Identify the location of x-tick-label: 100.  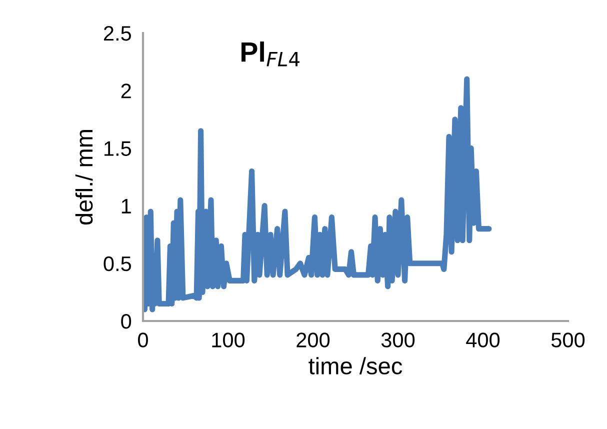
(228, 340).